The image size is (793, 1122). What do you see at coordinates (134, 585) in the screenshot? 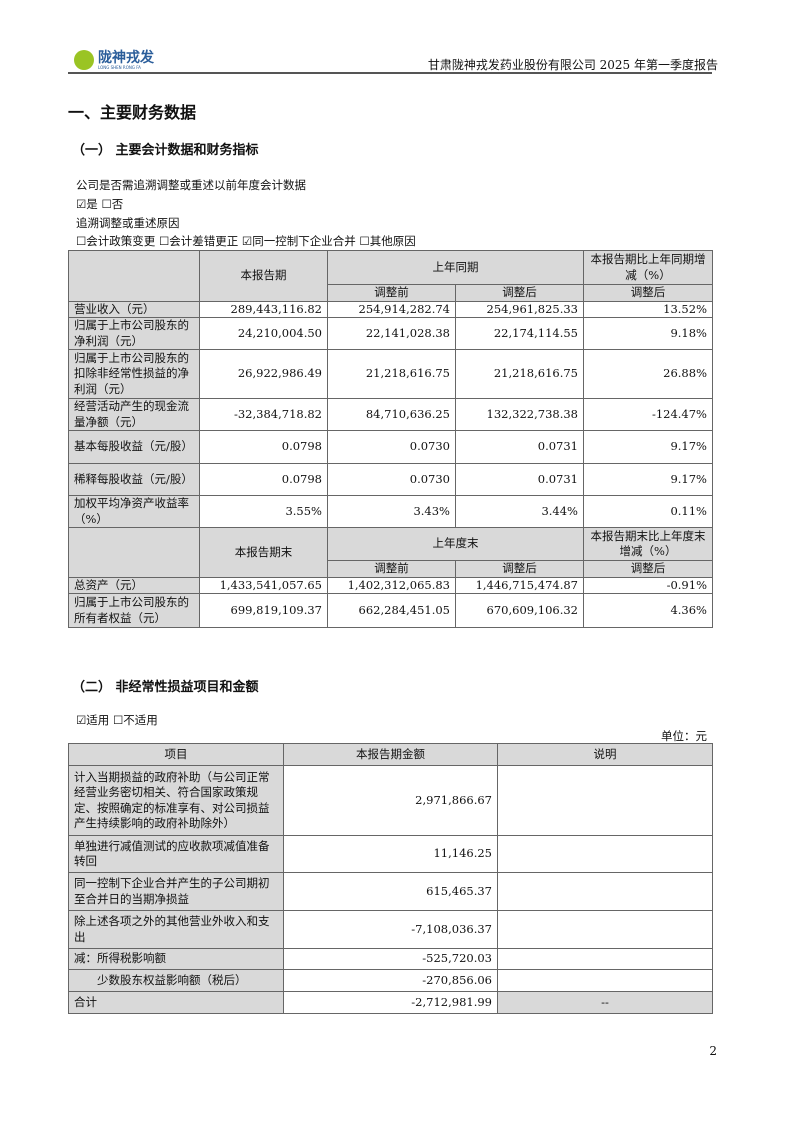
I see `row-label: 总资产（元）` at bounding box center [134, 585].